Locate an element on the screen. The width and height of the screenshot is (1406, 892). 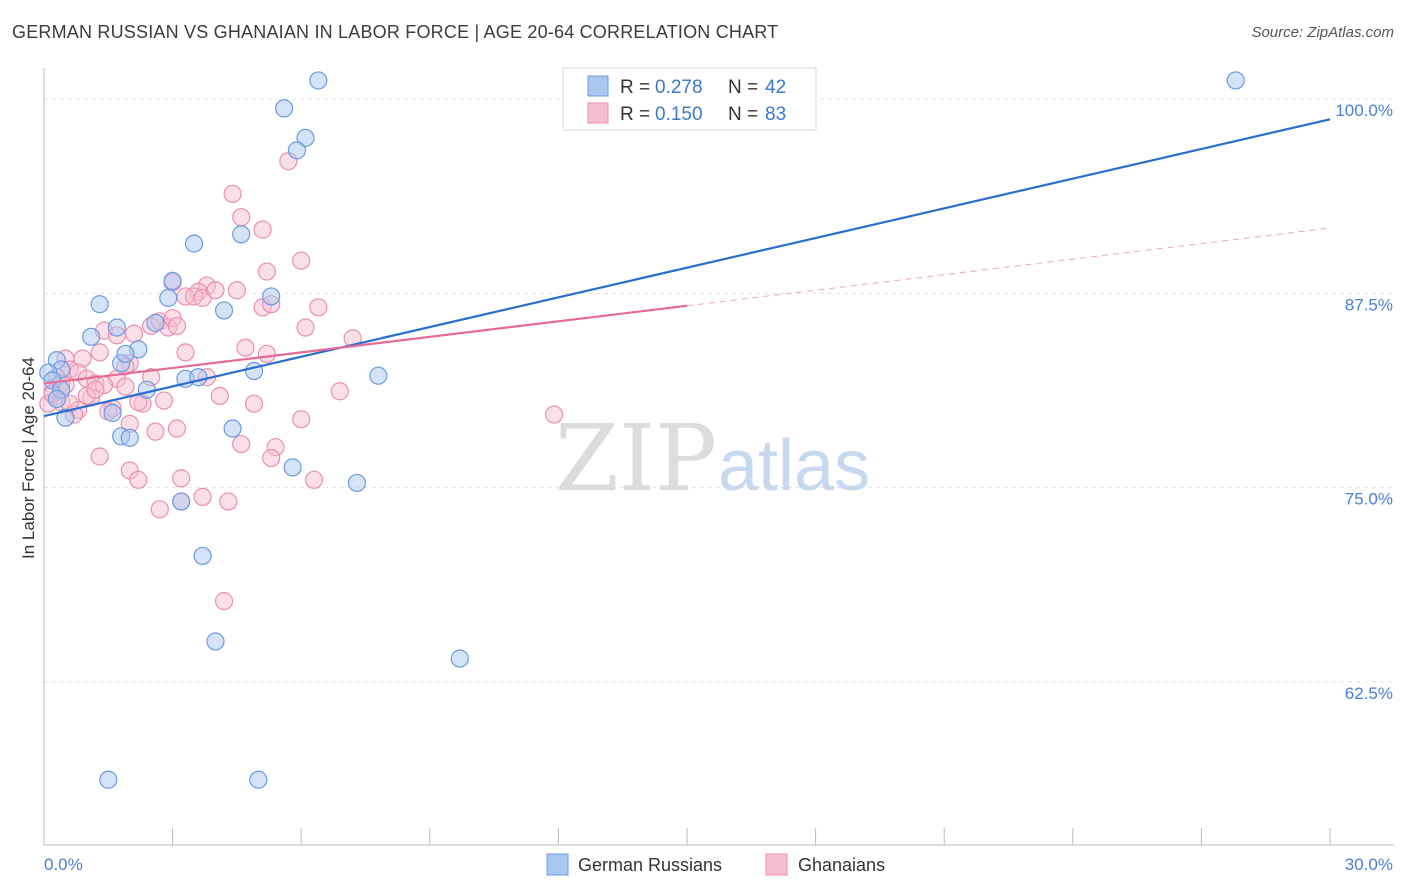
source-note: Source: ZipAtlas.com is located at coordinates (1322, 32).